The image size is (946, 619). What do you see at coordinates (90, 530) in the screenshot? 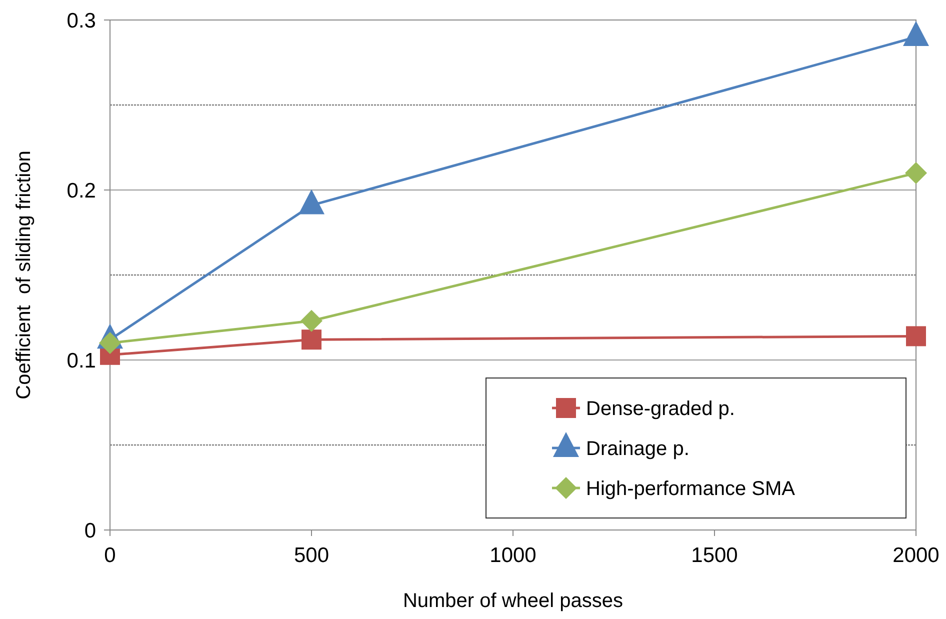
I see `y-tick-label: 0` at bounding box center [90, 530].